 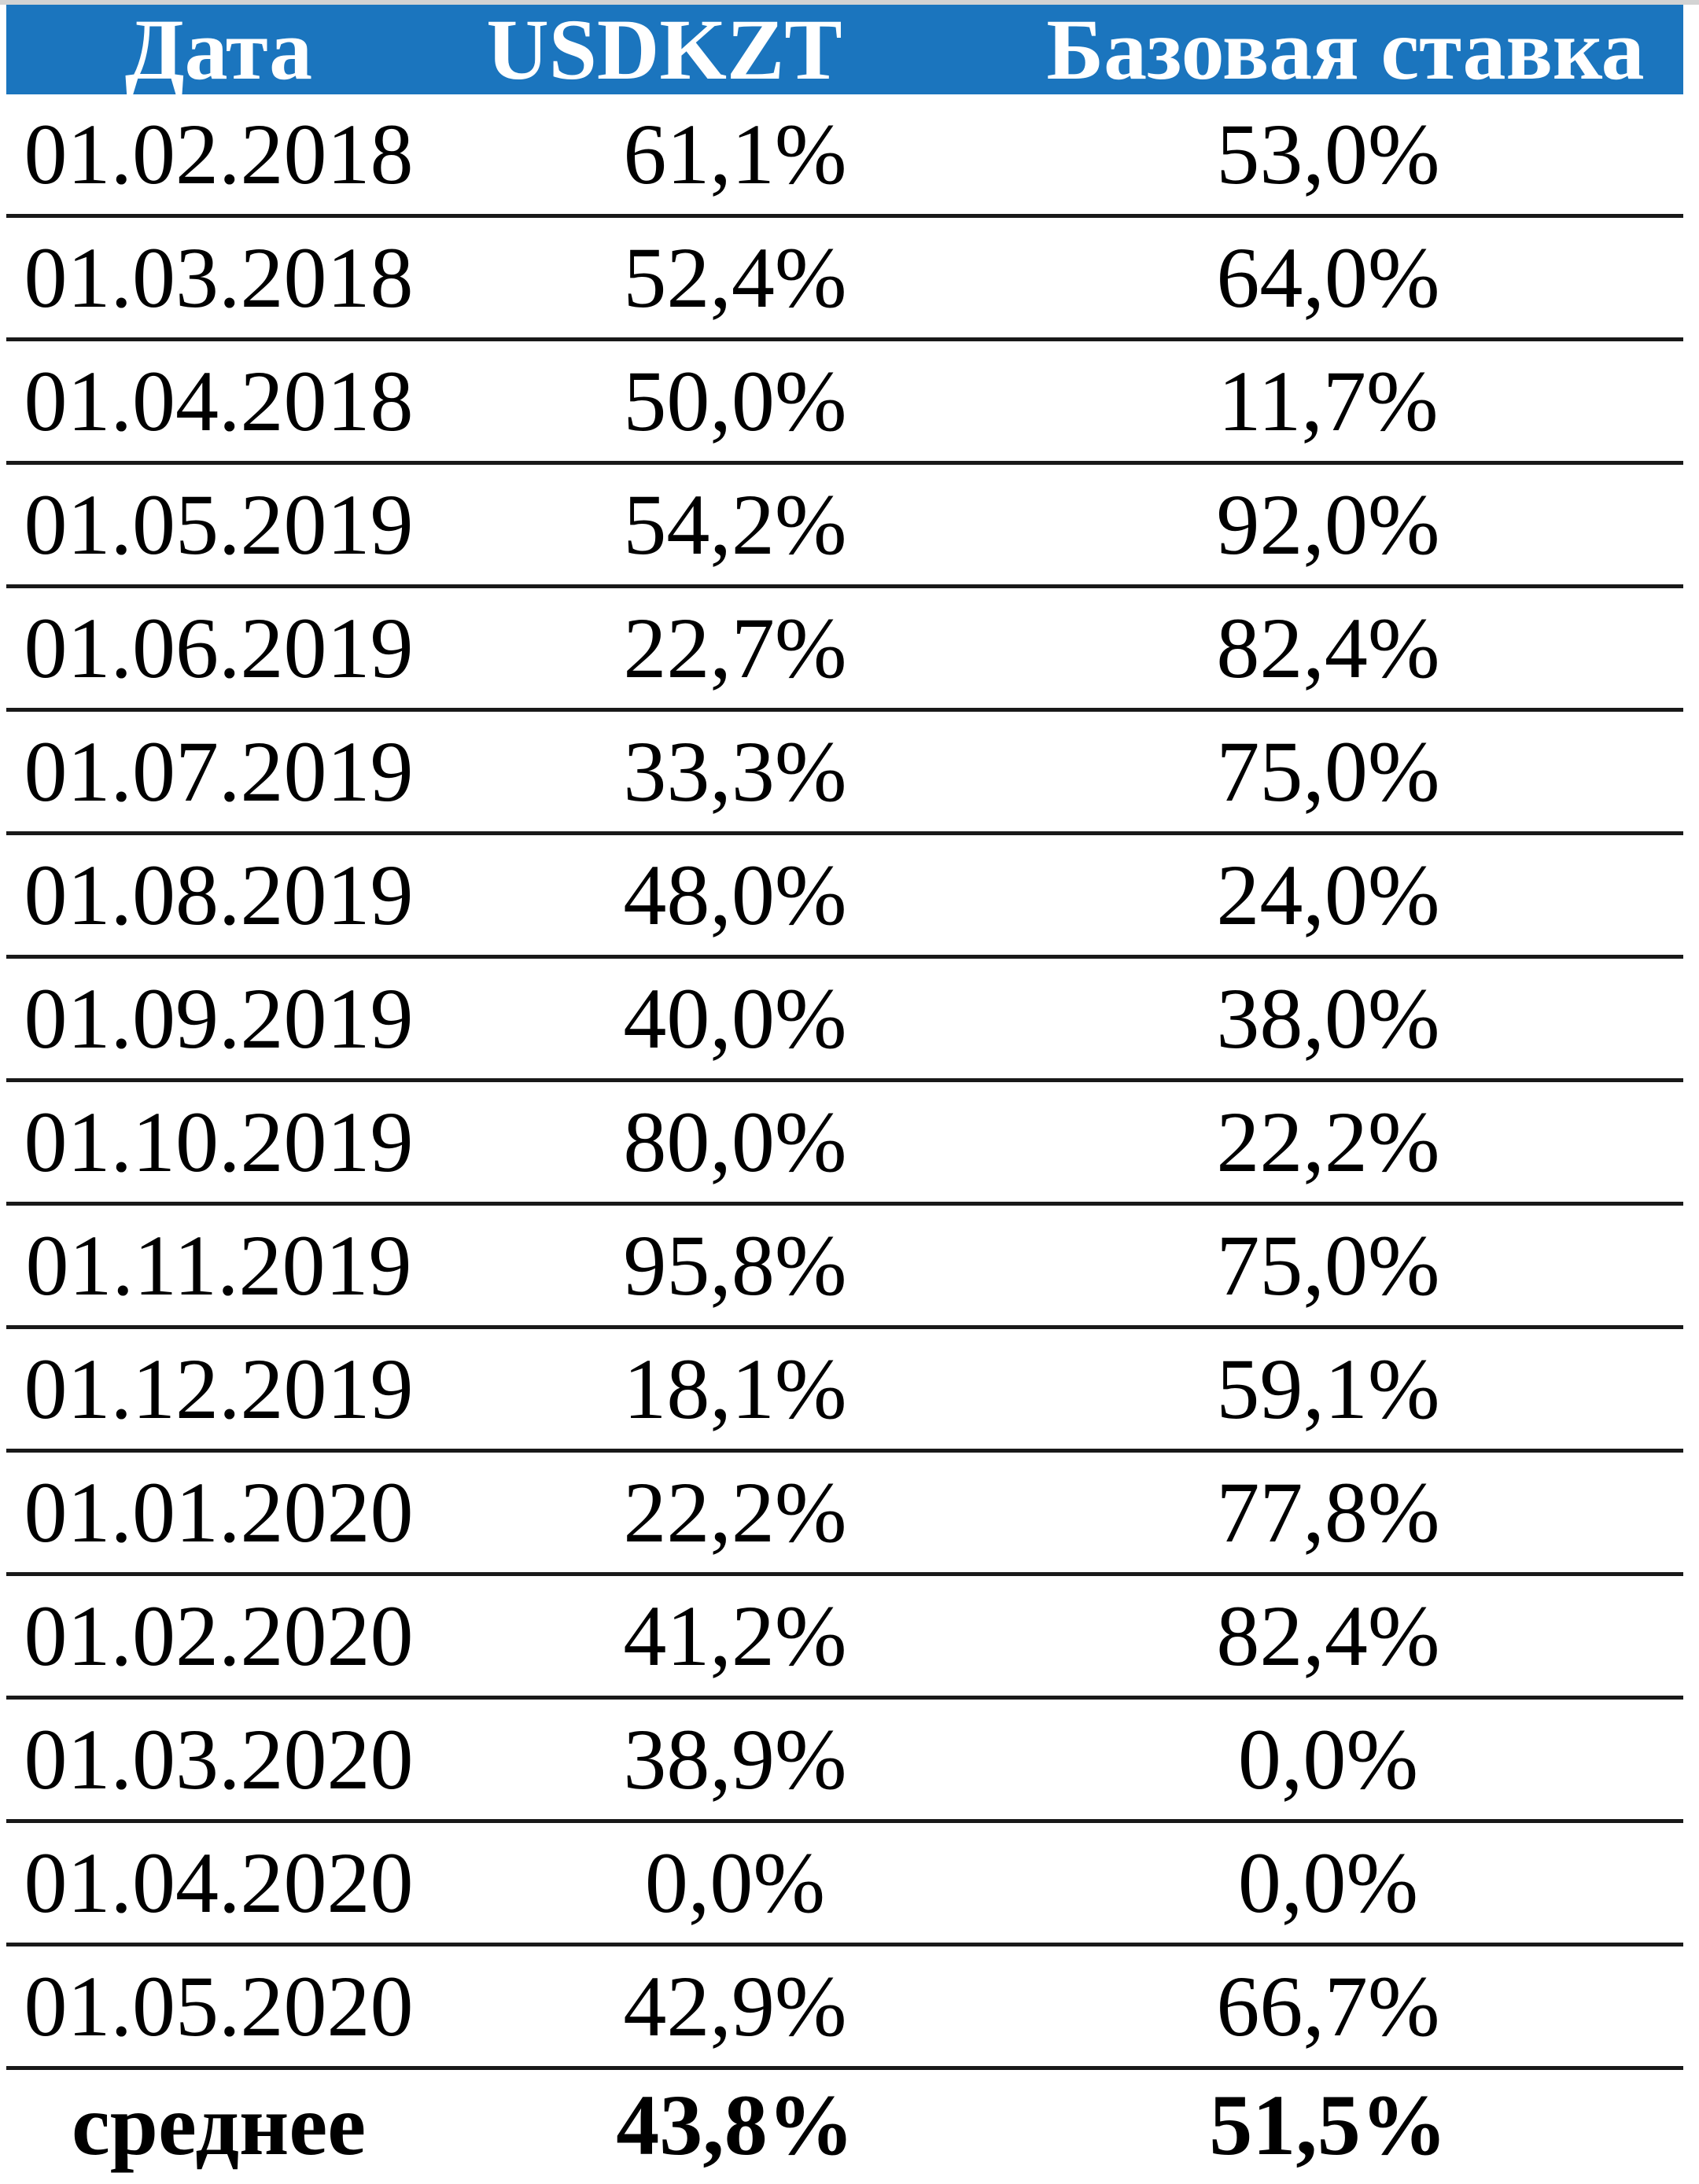 I want to click on base-rate-cell: 53,0%, so click(x=1361, y=156).